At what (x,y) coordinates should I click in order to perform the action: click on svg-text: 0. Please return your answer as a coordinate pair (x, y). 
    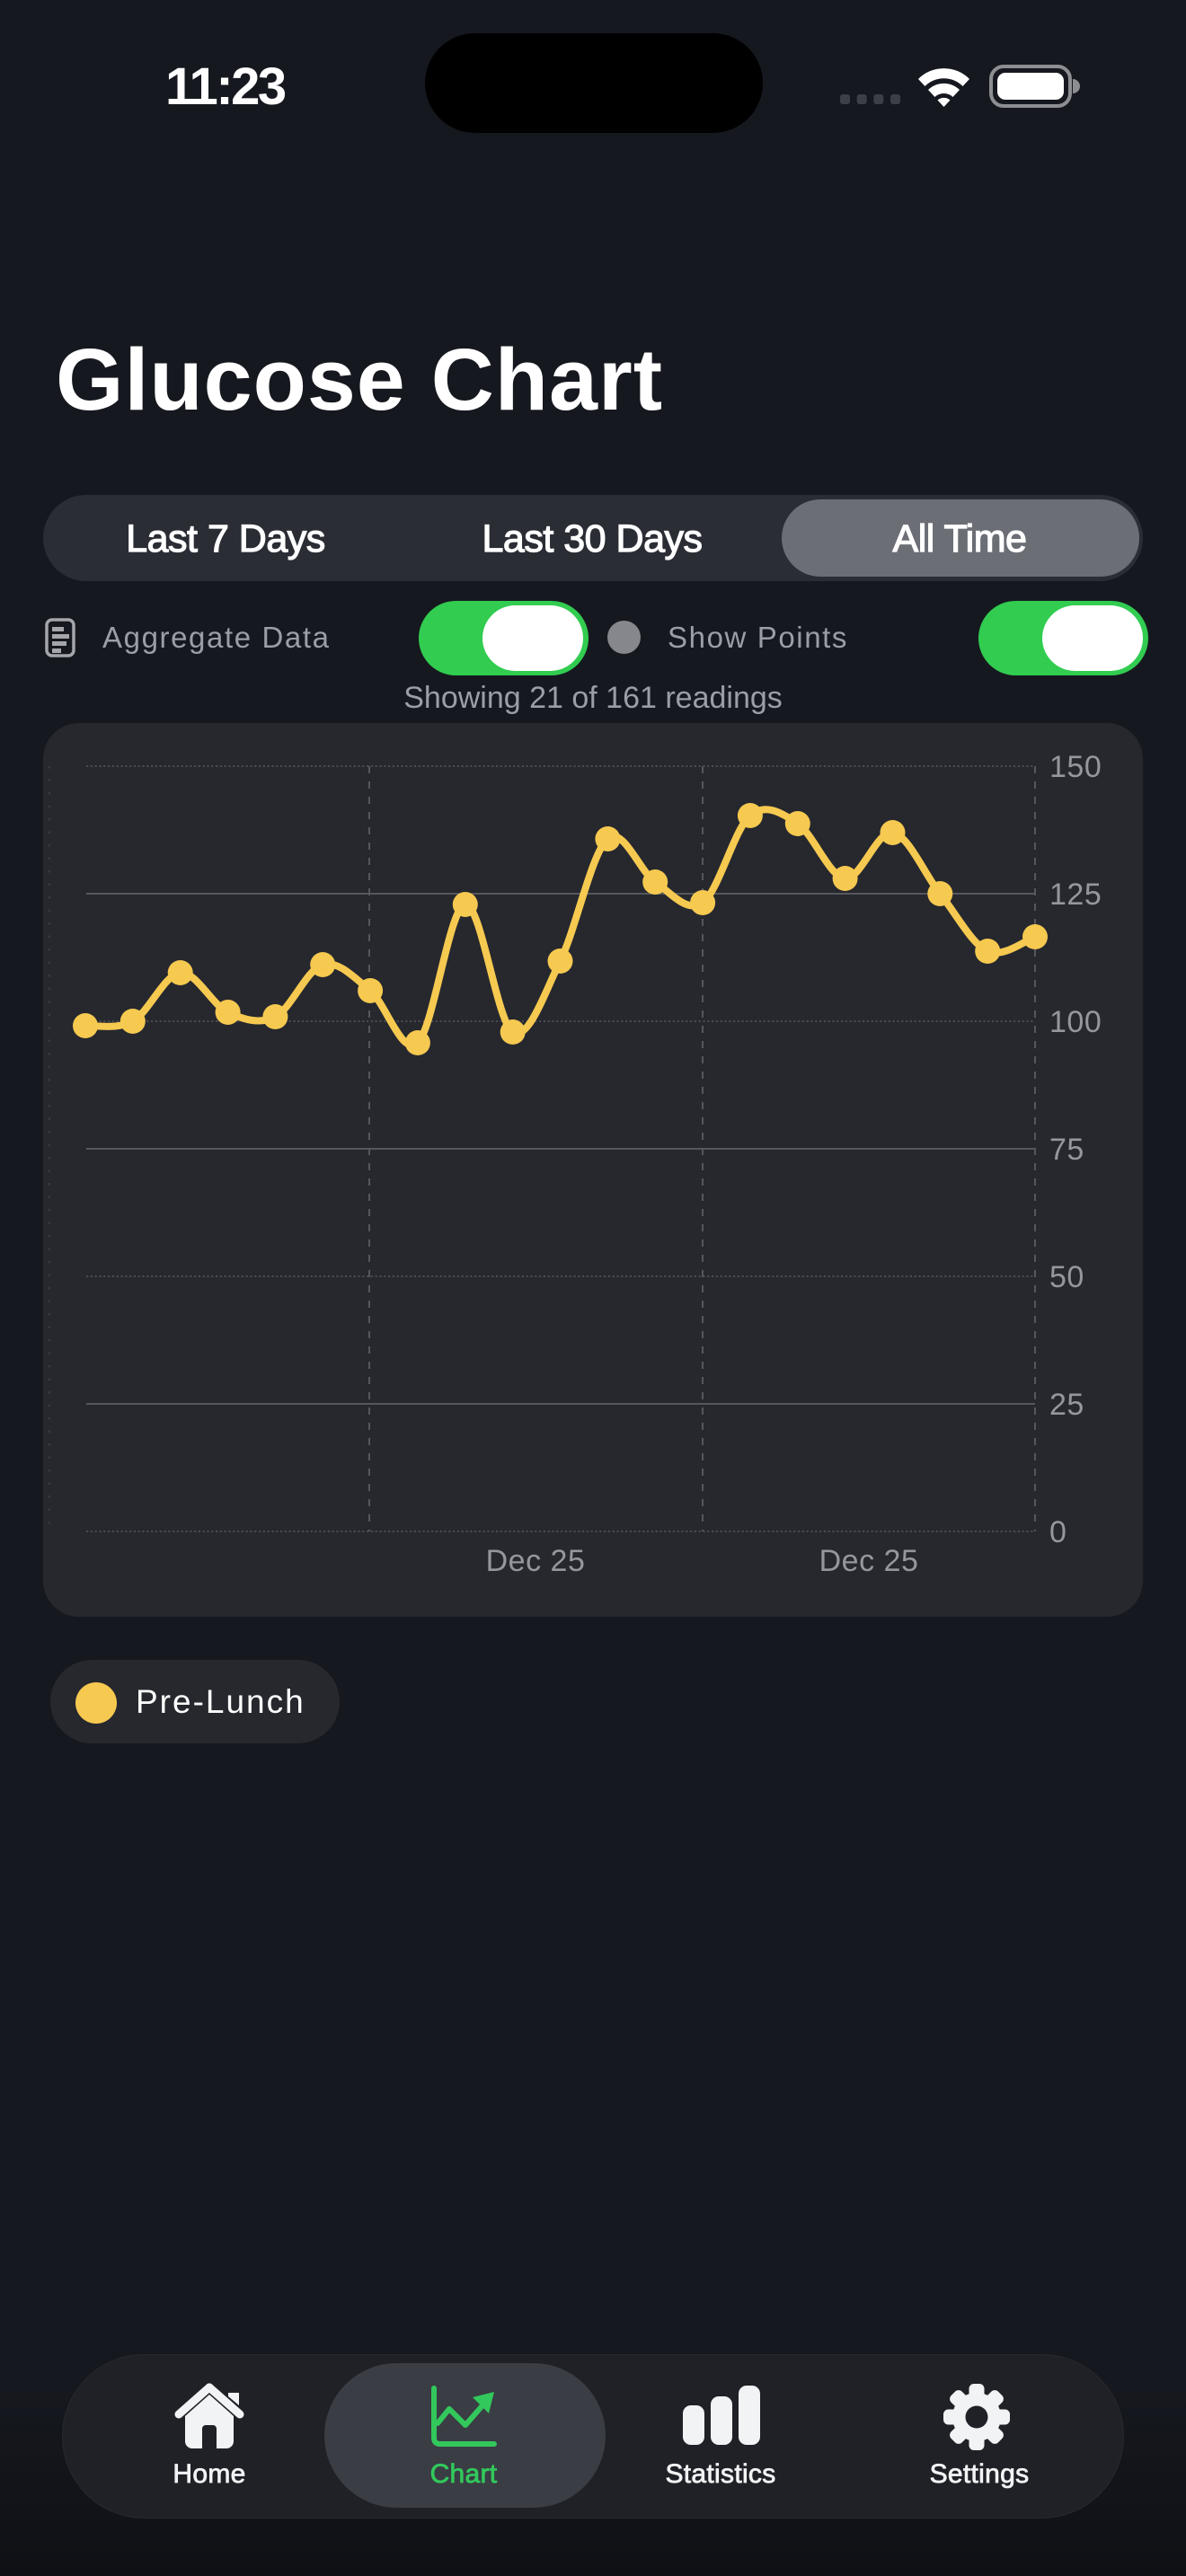
    Looking at the image, I should click on (1058, 1532).